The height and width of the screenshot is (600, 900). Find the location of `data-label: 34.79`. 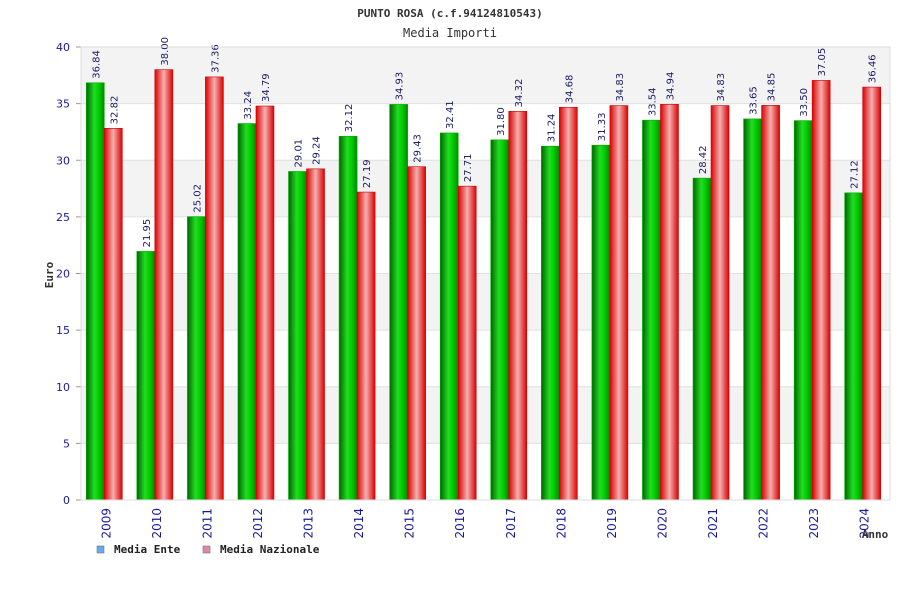

data-label: 34.79 is located at coordinates (266, 87).